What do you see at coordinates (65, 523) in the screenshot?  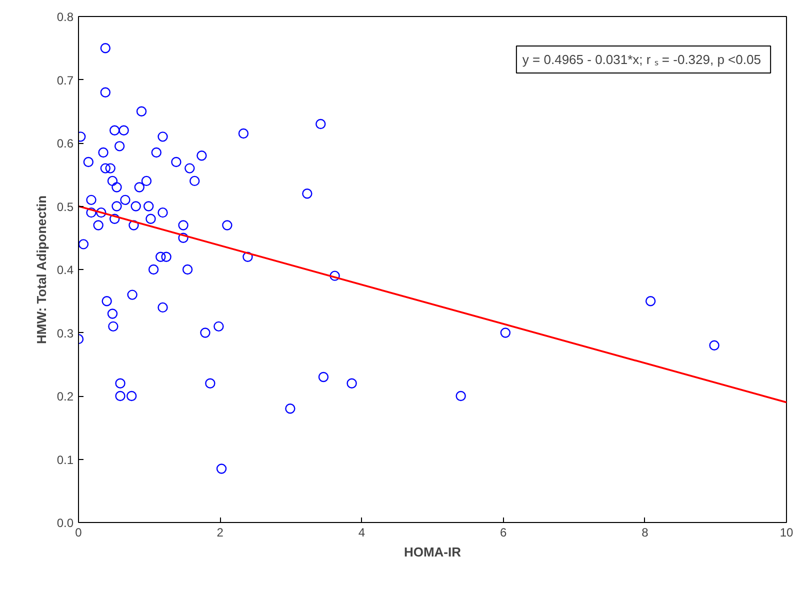 I see `y-tick-label: 0.0` at bounding box center [65, 523].